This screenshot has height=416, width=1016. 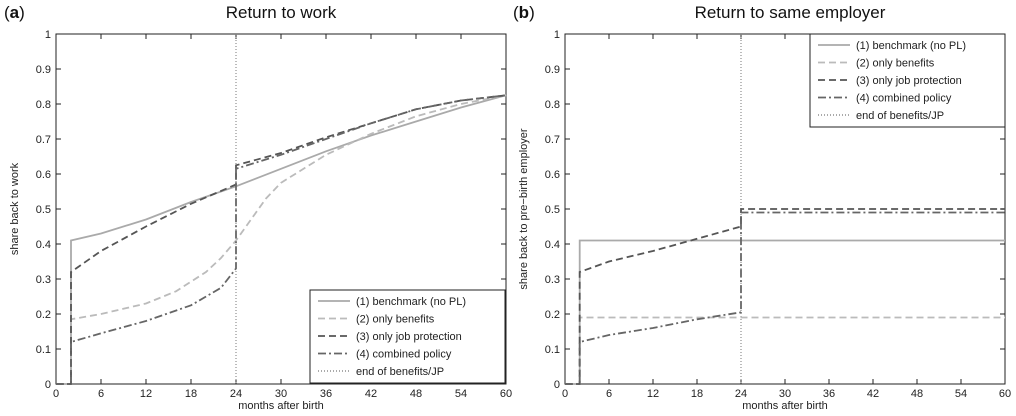 What do you see at coordinates (557, 35) in the screenshot?
I see `pb-y-tick-label: 1` at bounding box center [557, 35].